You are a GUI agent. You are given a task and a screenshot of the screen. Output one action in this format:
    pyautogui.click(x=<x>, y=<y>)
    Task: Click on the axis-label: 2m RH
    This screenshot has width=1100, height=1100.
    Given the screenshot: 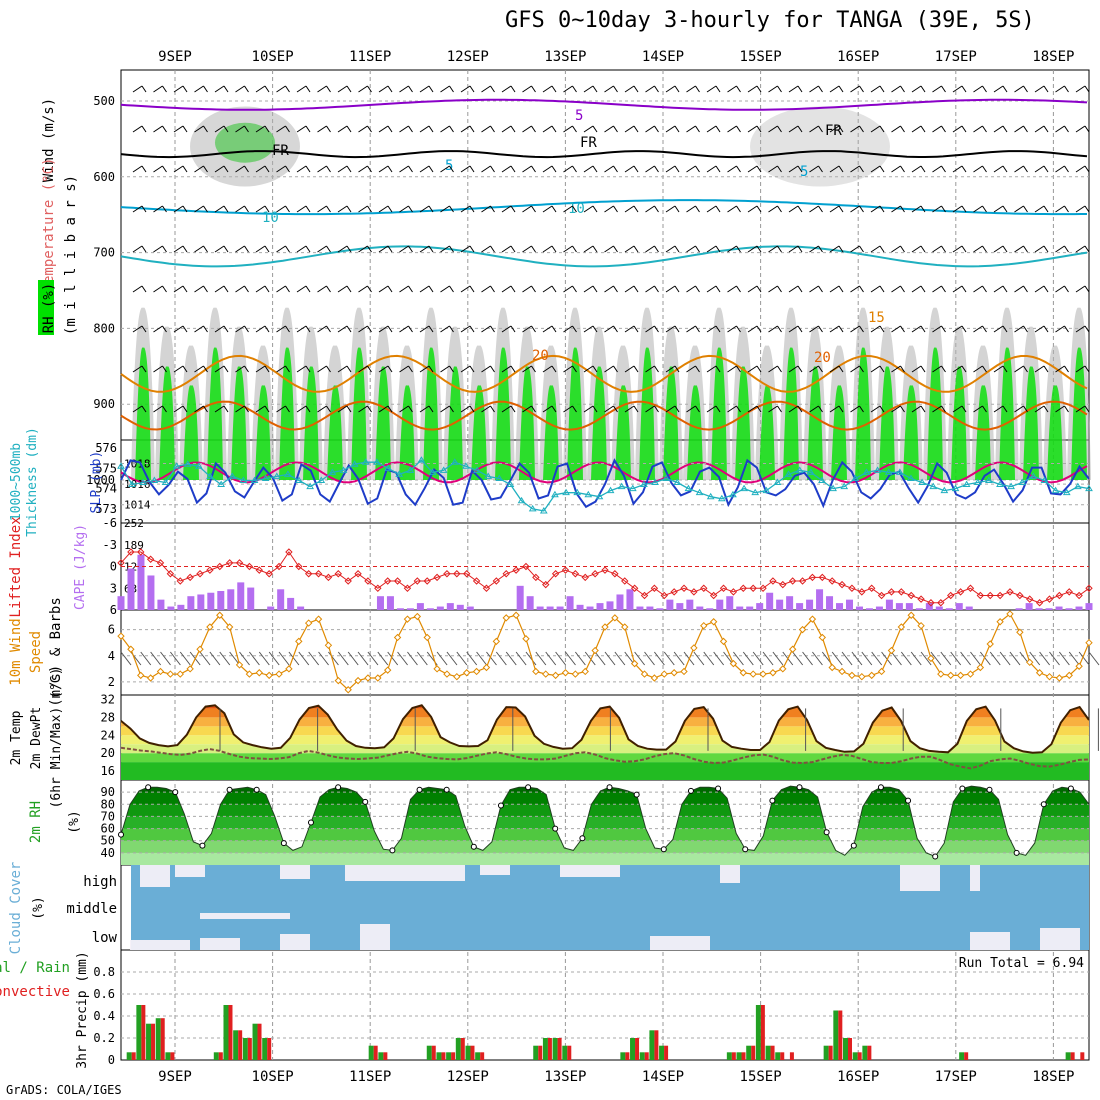 What is the action you would take?
    pyautogui.click(x=36, y=822)
    